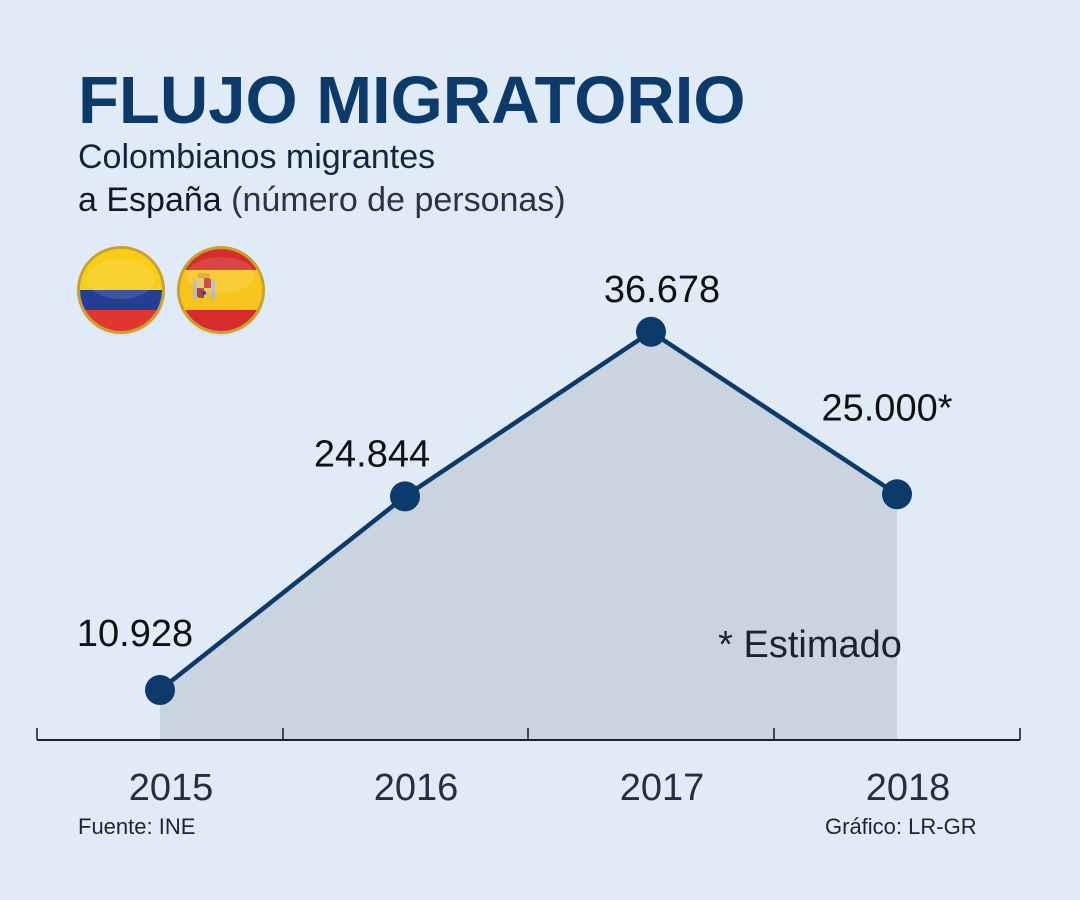  What do you see at coordinates (372, 454) in the screenshot?
I see `data-label-2016: 24.844` at bounding box center [372, 454].